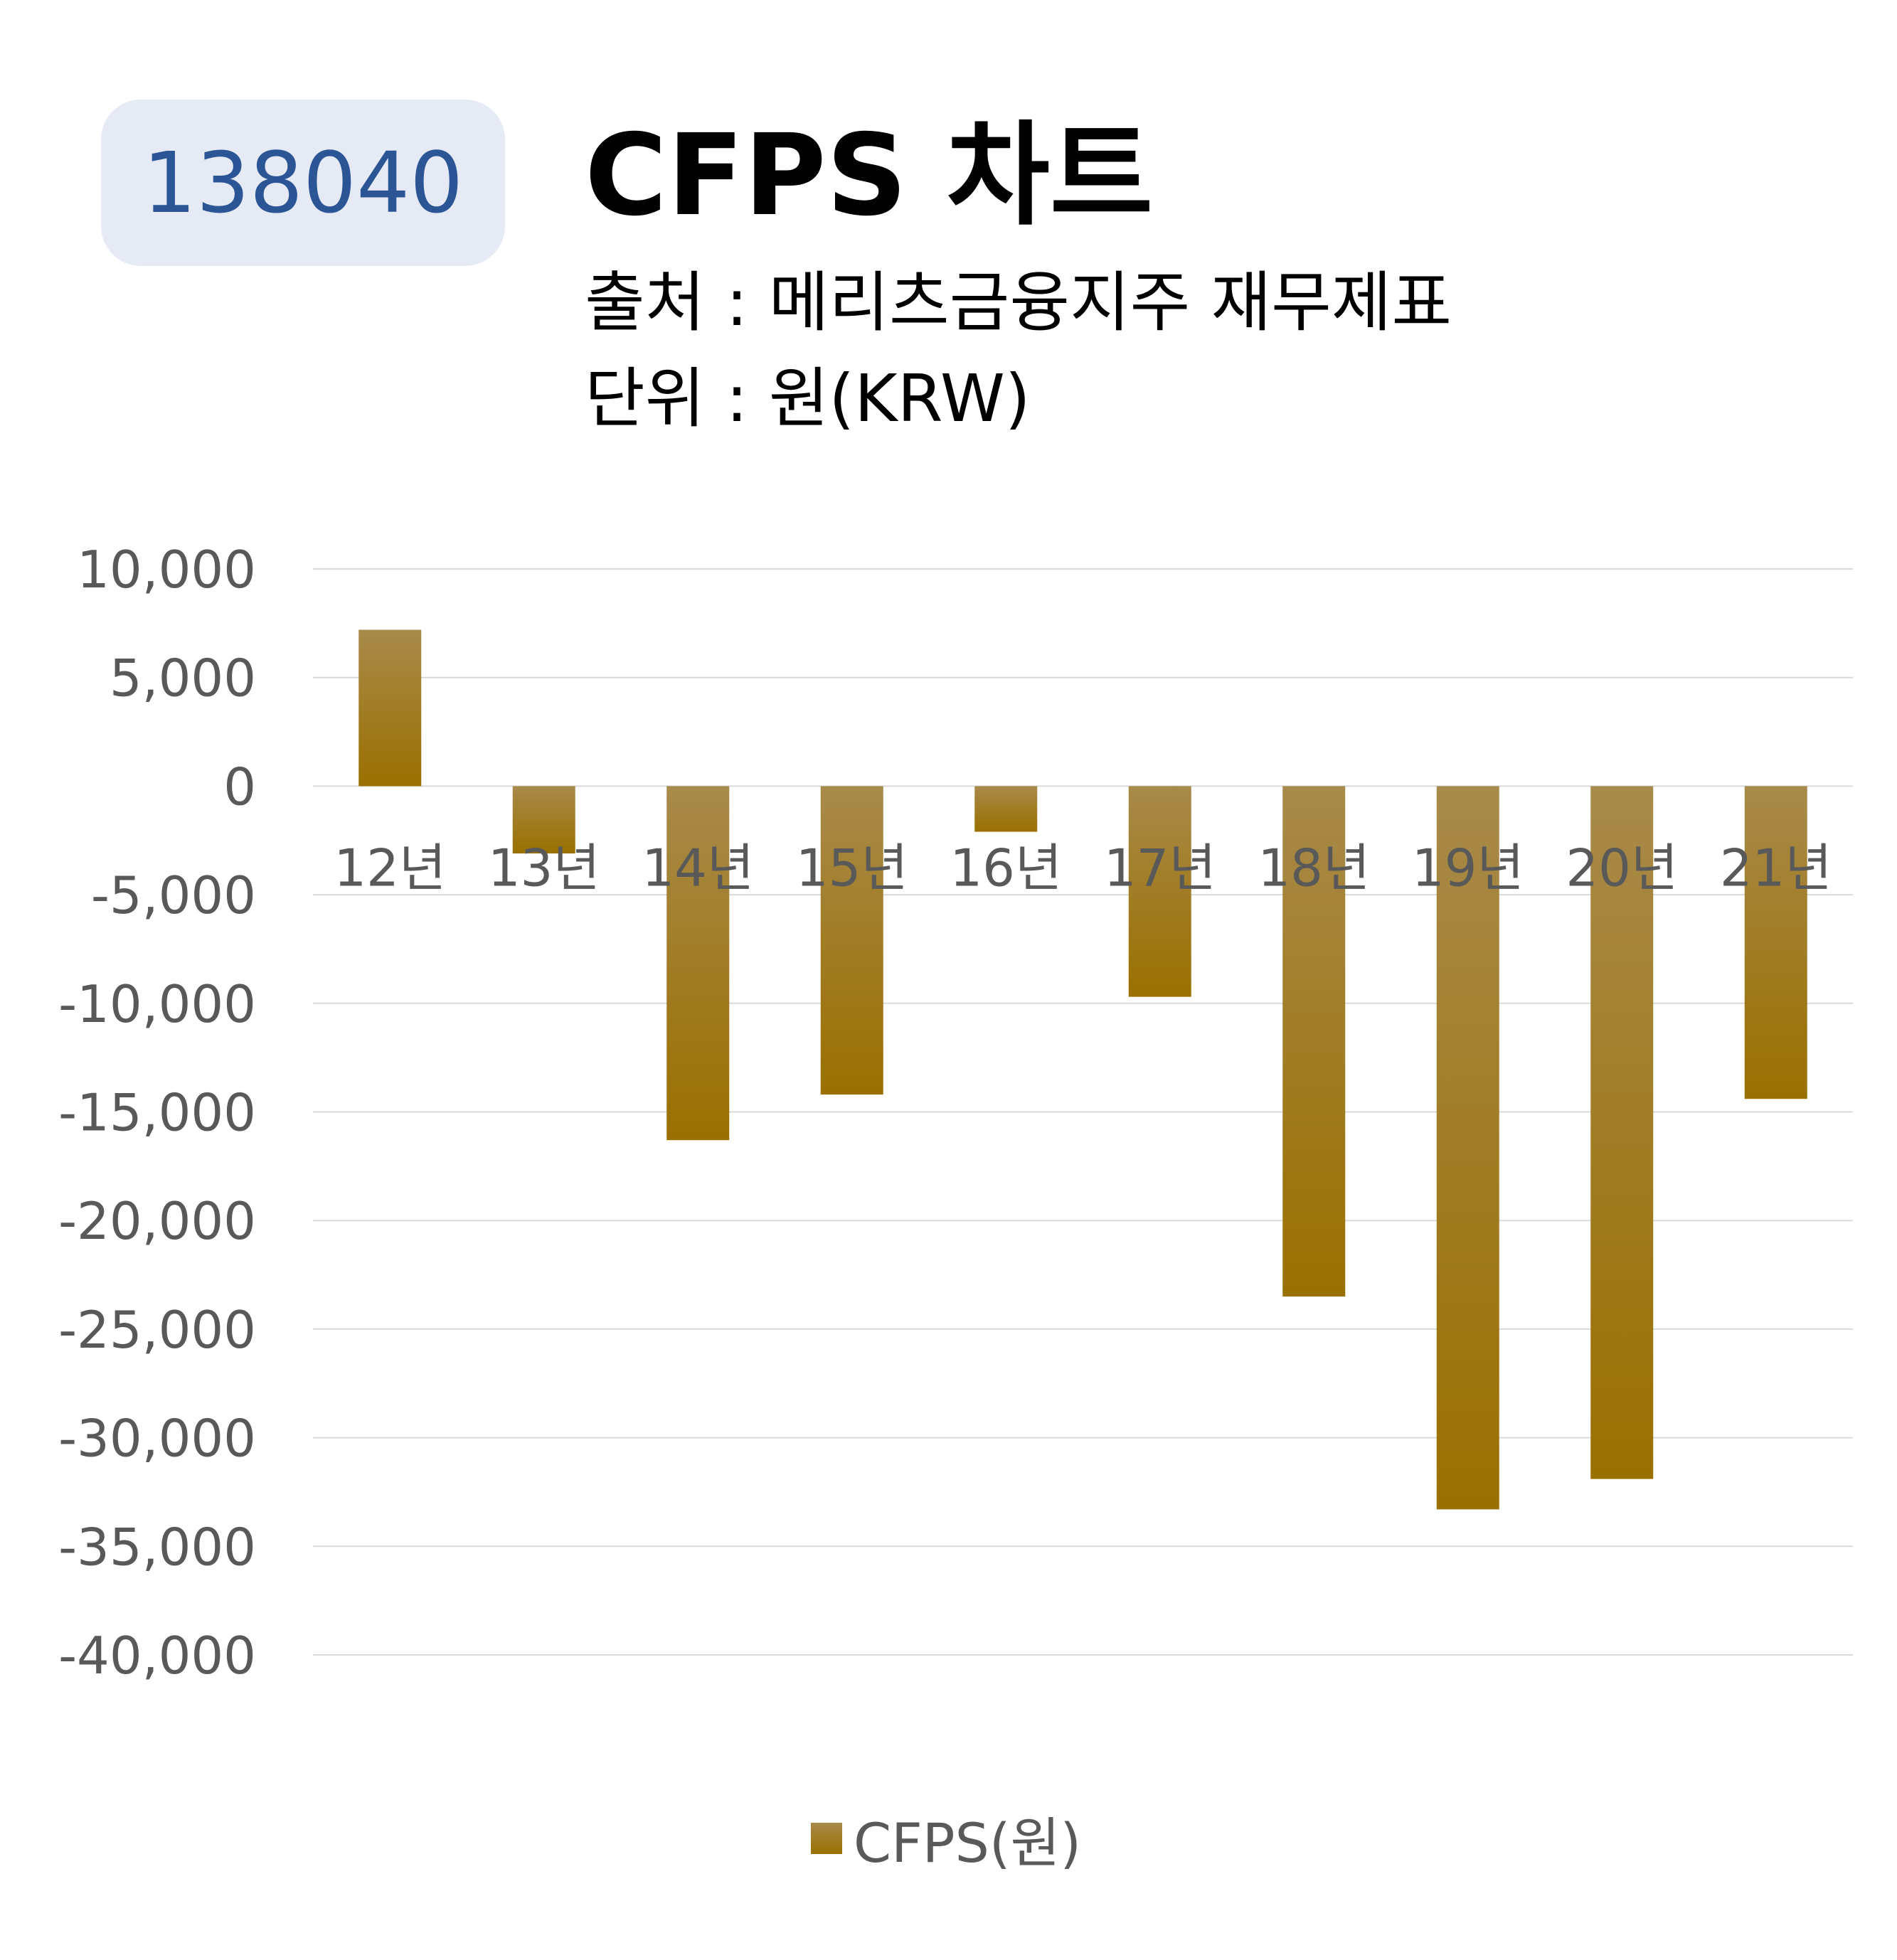 The width and height of the screenshot is (1897, 1960). What do you see at coordinates (239, 786) in the screenshot?
I see `y-tick-label: 0` at bounding box center [239, 786].